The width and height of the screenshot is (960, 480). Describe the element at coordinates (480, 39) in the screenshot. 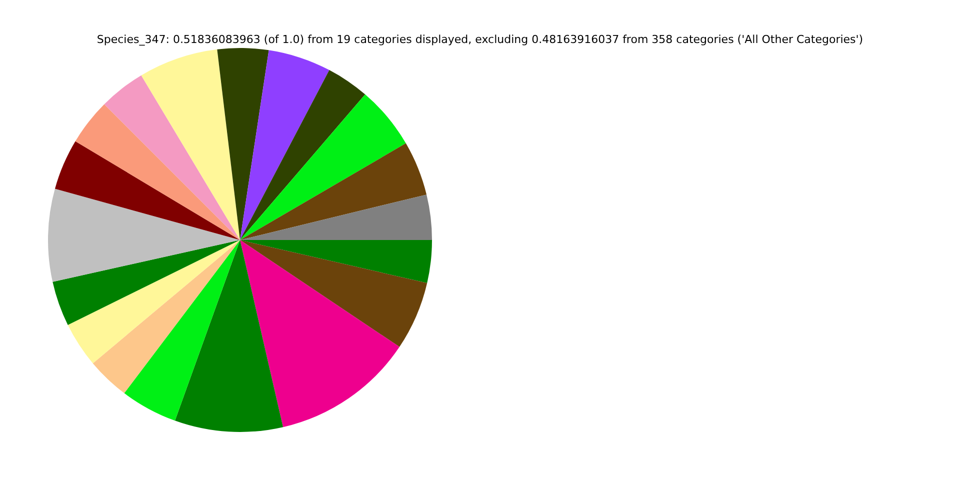

I see `text: Species_347: 0.51836083963 (of 1.0) from 19 categories displayed, excluding 0.48163916037 from 358 categories ('All Other Categories')` at that location.